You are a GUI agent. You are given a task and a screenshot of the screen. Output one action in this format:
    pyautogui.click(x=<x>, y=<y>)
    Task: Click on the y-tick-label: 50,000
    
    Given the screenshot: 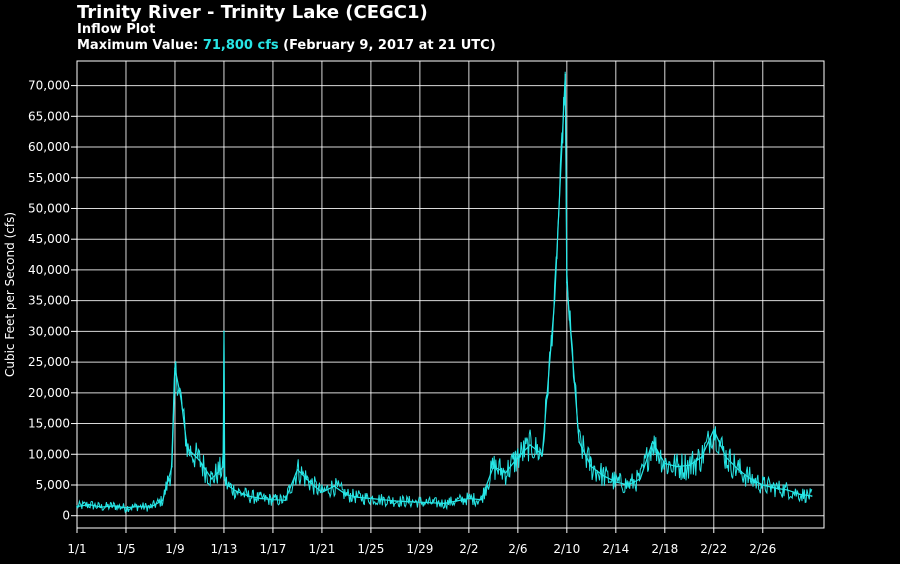 What is the action you would take?
    pyautogui.click(x=49, y=208)
    